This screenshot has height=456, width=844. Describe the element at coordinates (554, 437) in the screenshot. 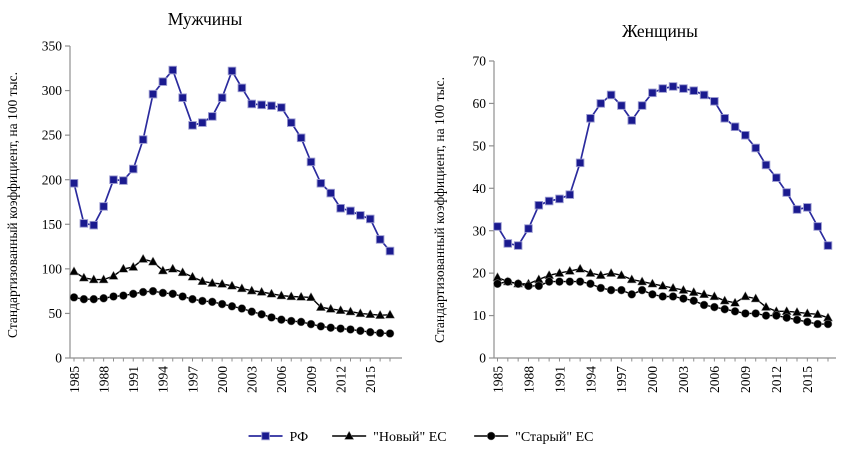

I see `legend-label: "Старый" ЕС` at that location.